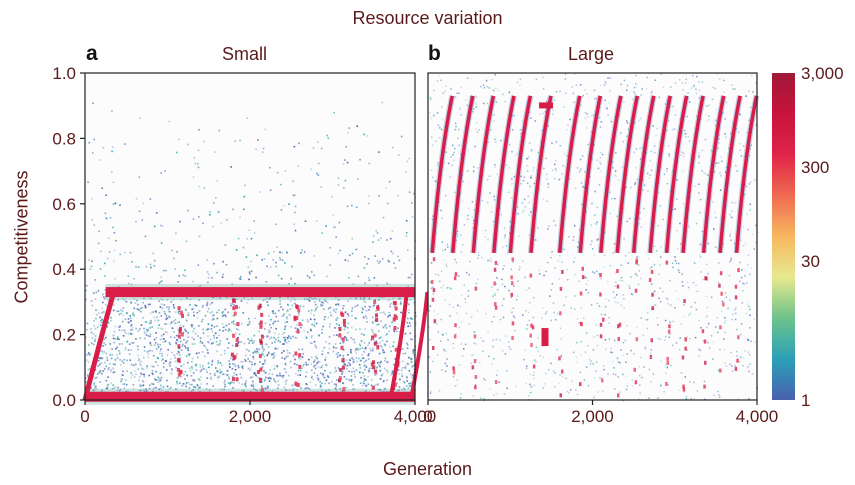  What do you see at coordinates (520, 174) in the screenshot?
I see `panel-b-stripe` at bounding box center [520, 174].